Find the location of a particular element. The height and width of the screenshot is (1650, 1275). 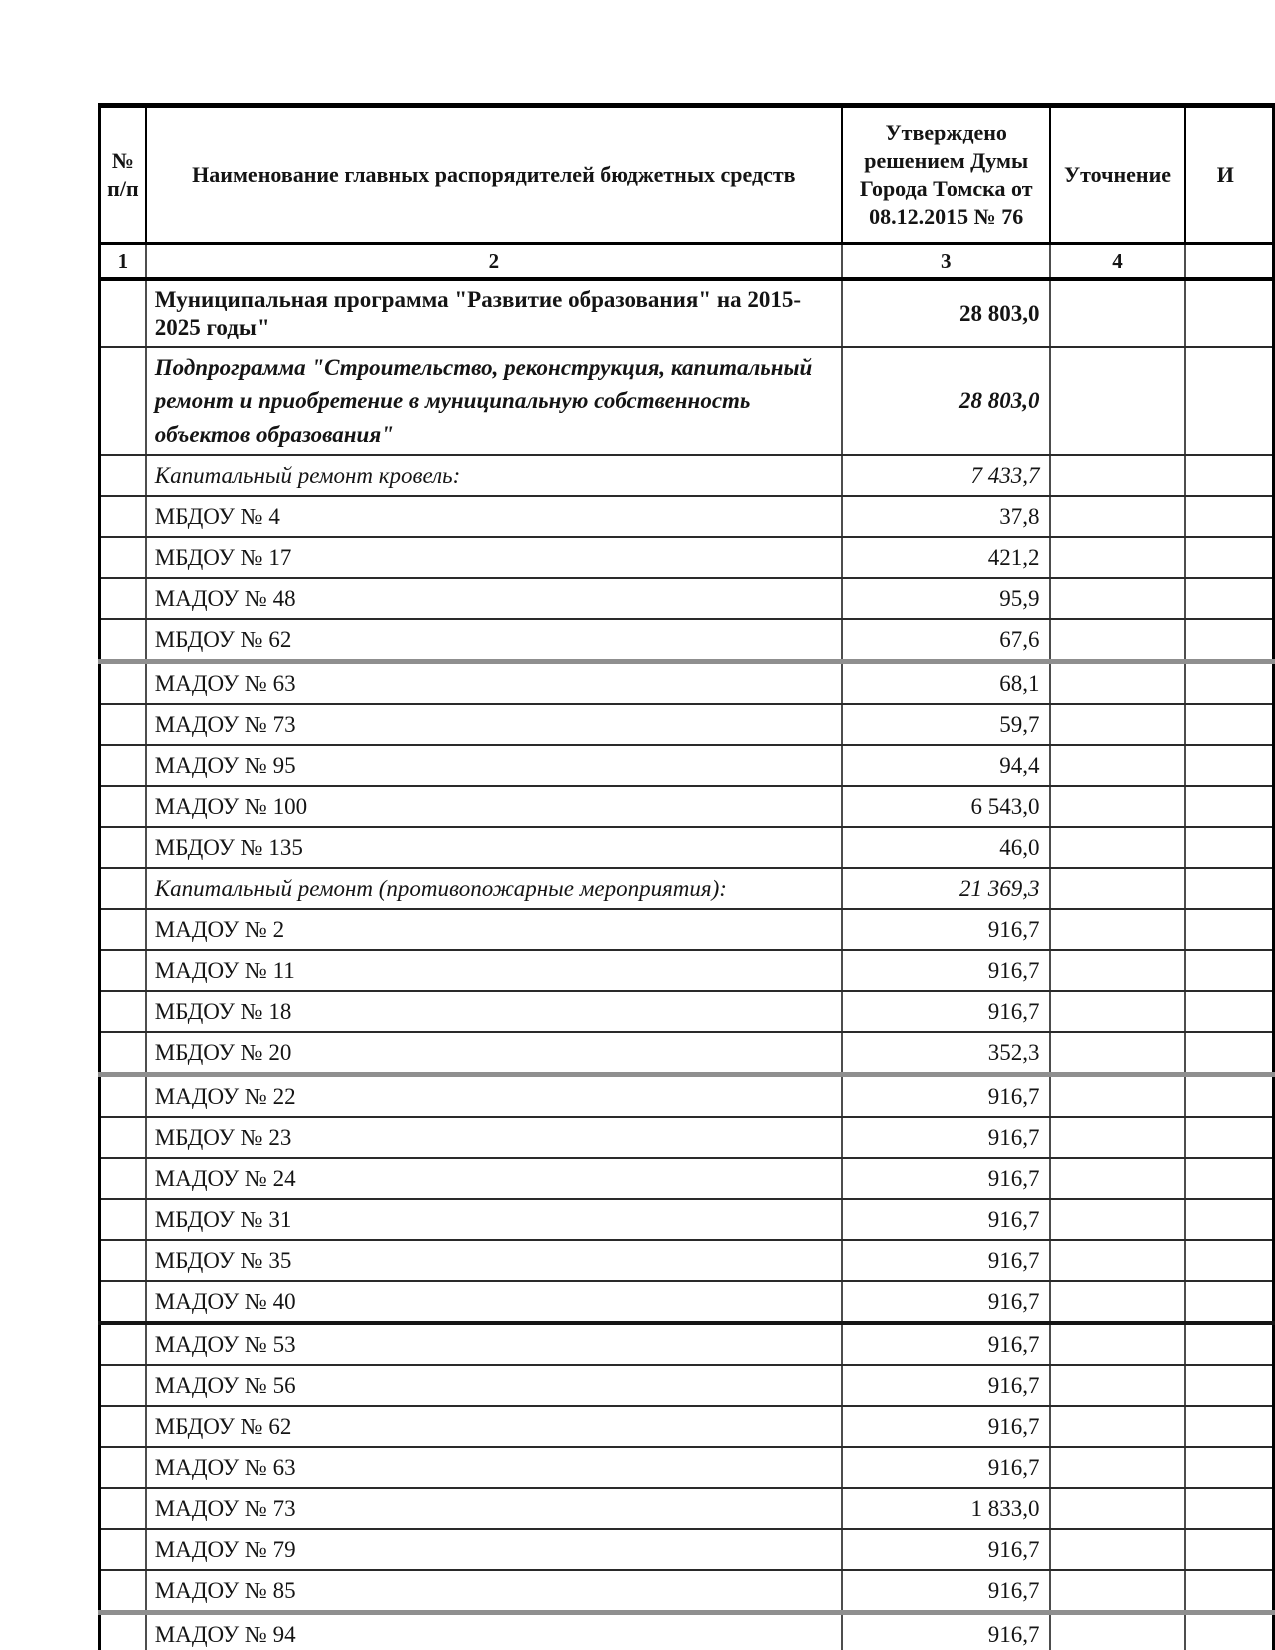

row-approved-cell: 46,0 is located at coordinates (946, 848).